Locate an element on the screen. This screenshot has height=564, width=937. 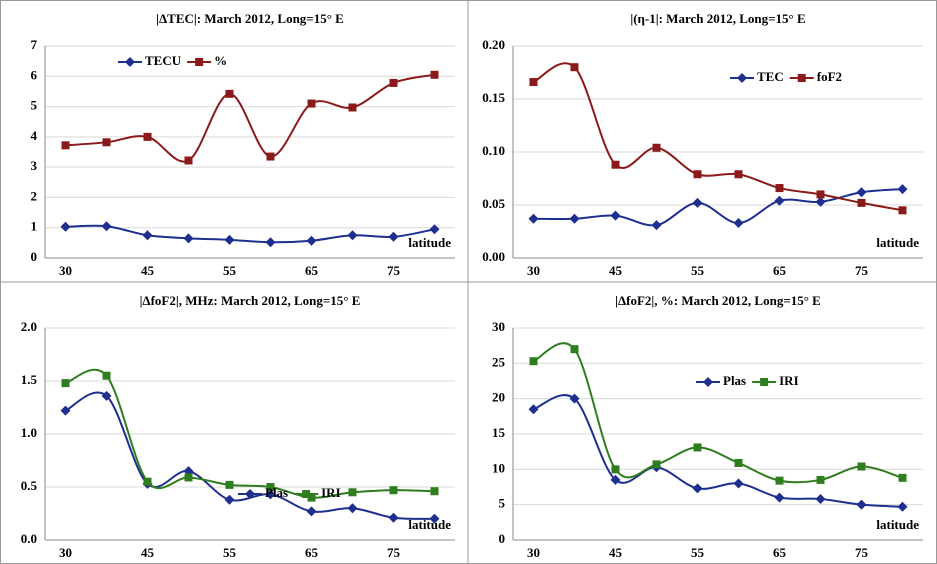
y-tick-label: 0.15 is located at coordinates (493, 97).